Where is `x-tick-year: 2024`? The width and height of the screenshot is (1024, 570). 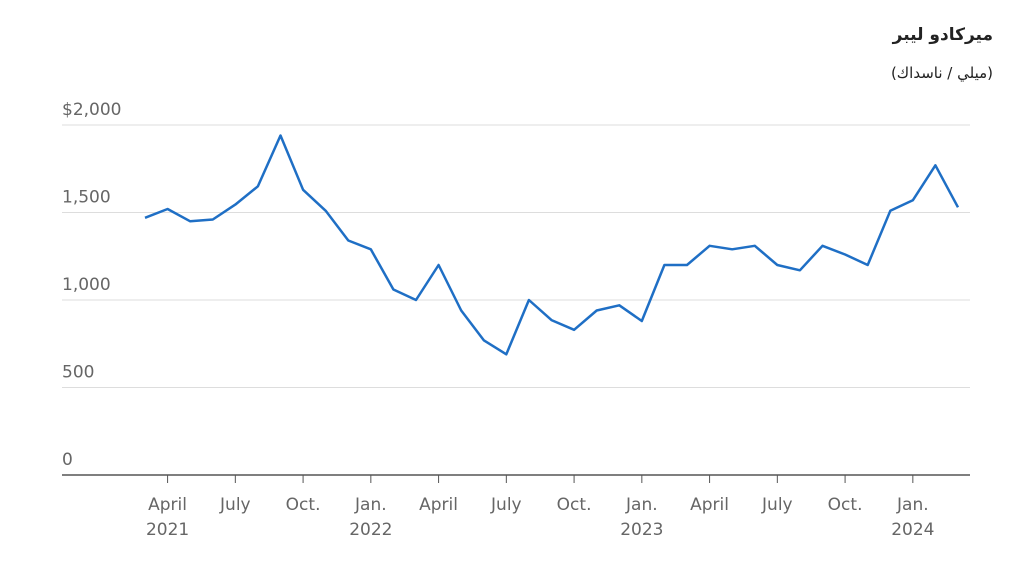 x-tick-year: 2024 is located at coordinates (912, 530).